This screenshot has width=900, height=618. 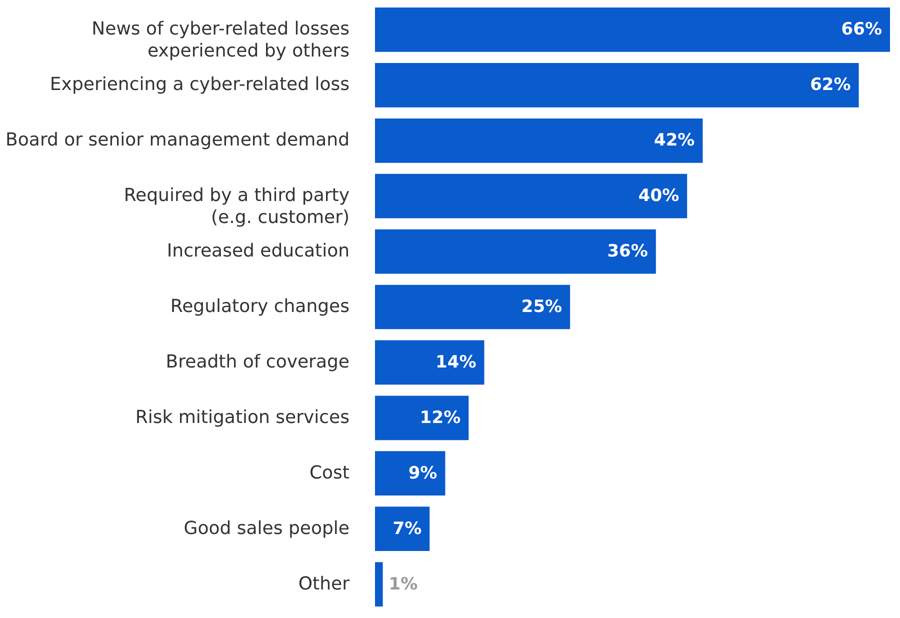 What do you see at coordinates (260, 306) in the screenshot?
I see `y-tick-label: Regulatory changes` at bounding box center [260, 306].